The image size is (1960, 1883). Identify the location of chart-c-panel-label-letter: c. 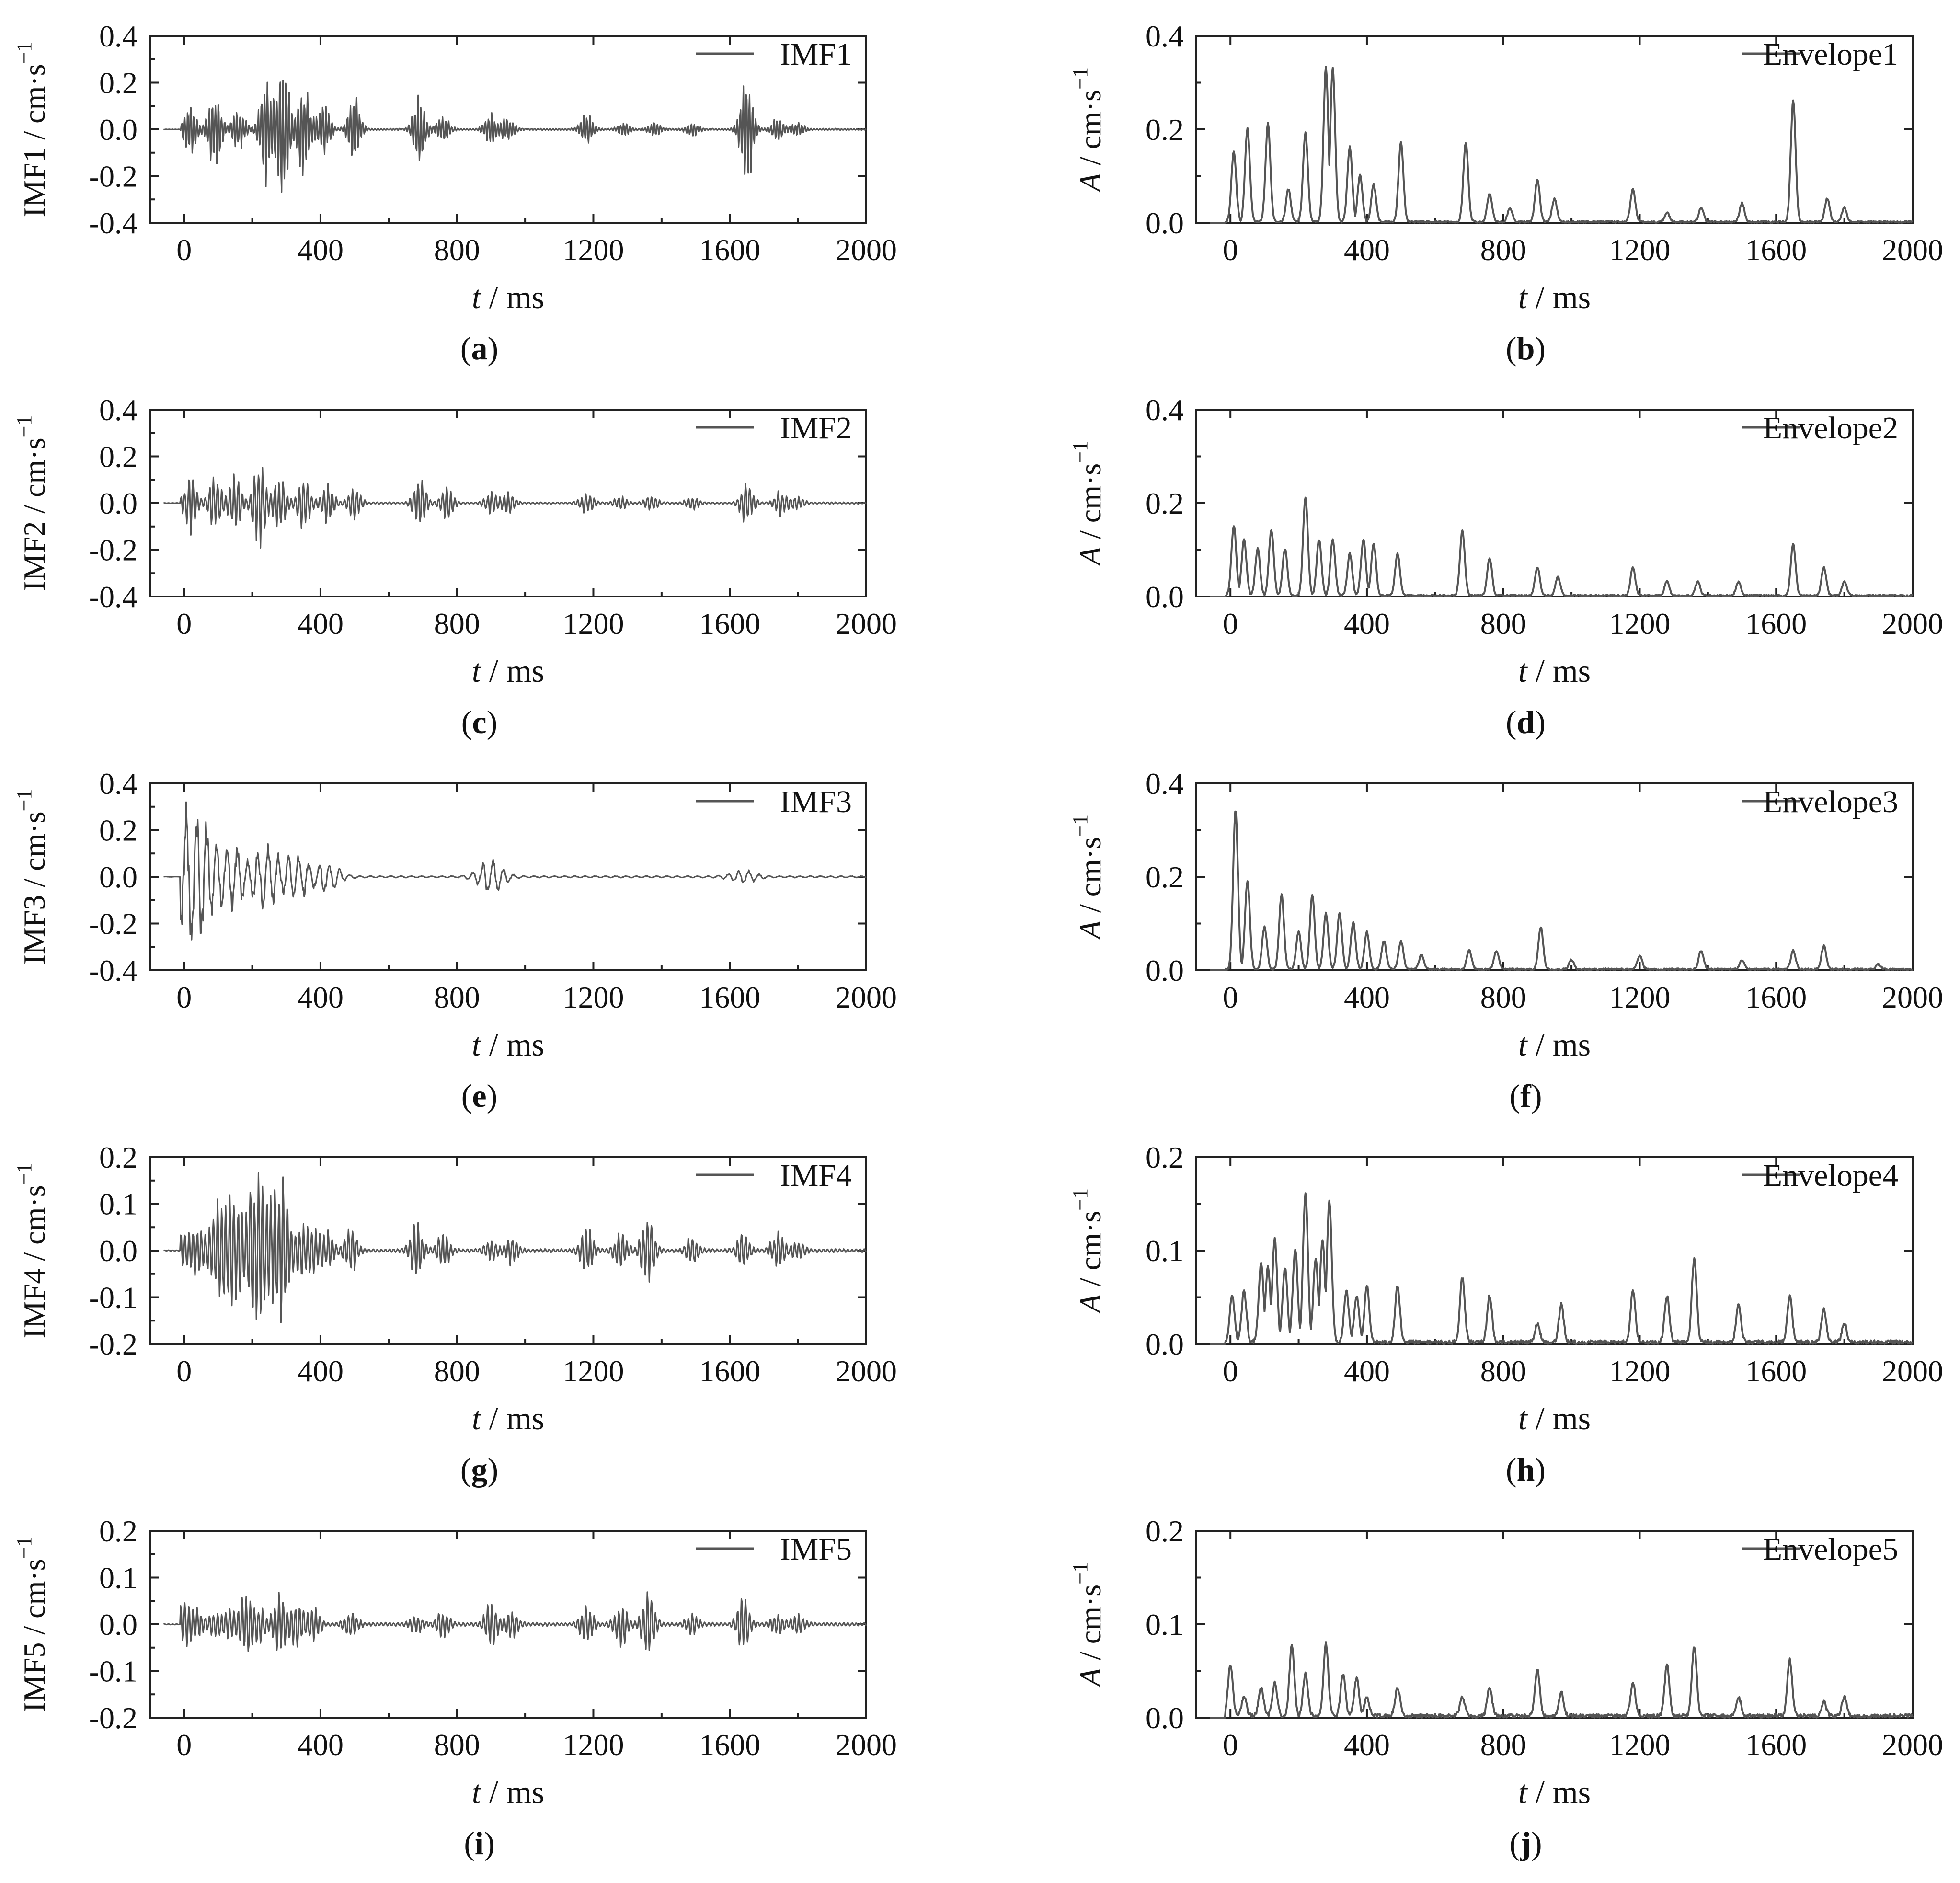
(479, 722).